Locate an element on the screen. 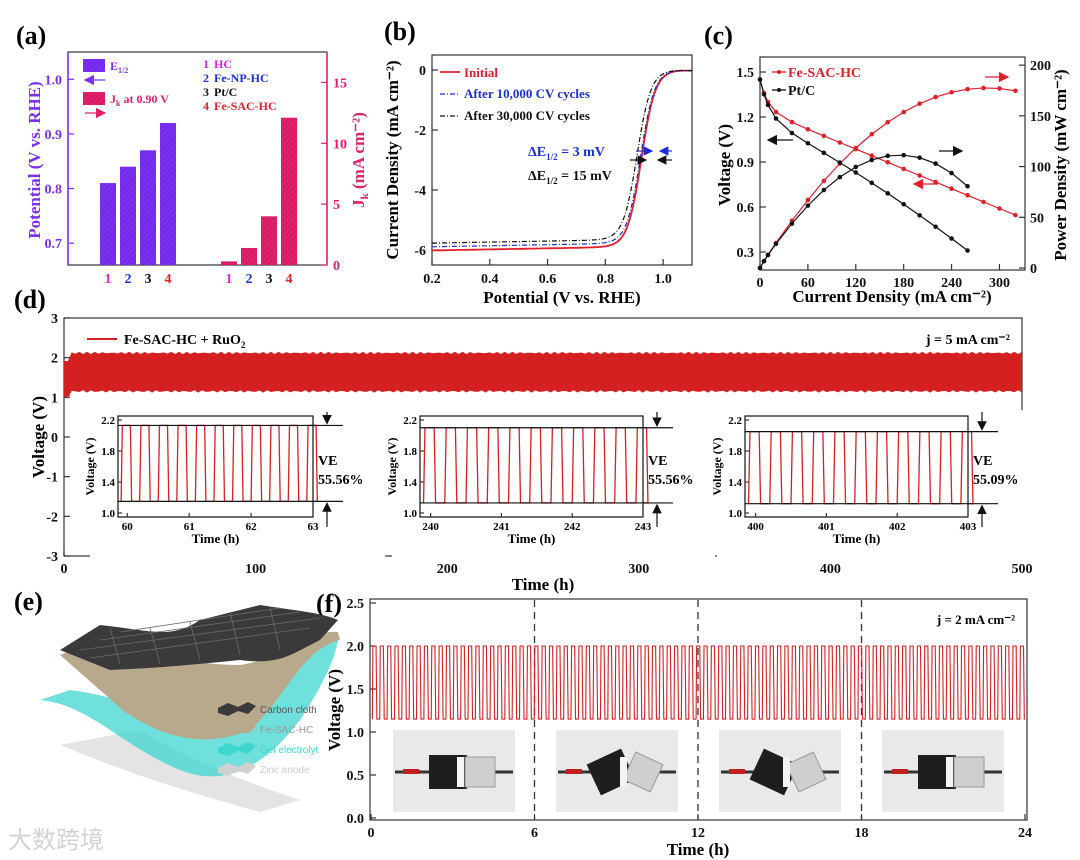 Image resolution: width=1080 pixels, height=860 pixels. gel-electrolyte-layer is located at coordinates (189, 703).